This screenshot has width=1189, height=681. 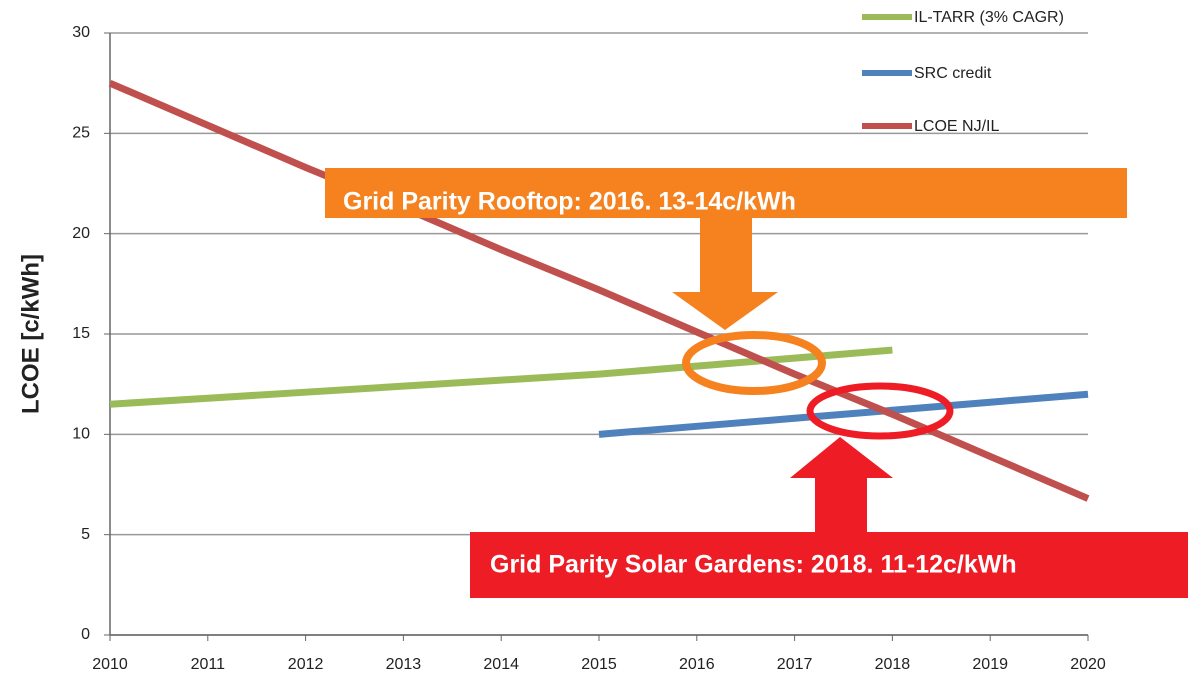 What do you see at coordinates (956, 126) in the screenshot?
I see `legend-label: LCOE NJ/IL` at bounding box center [956, 126].